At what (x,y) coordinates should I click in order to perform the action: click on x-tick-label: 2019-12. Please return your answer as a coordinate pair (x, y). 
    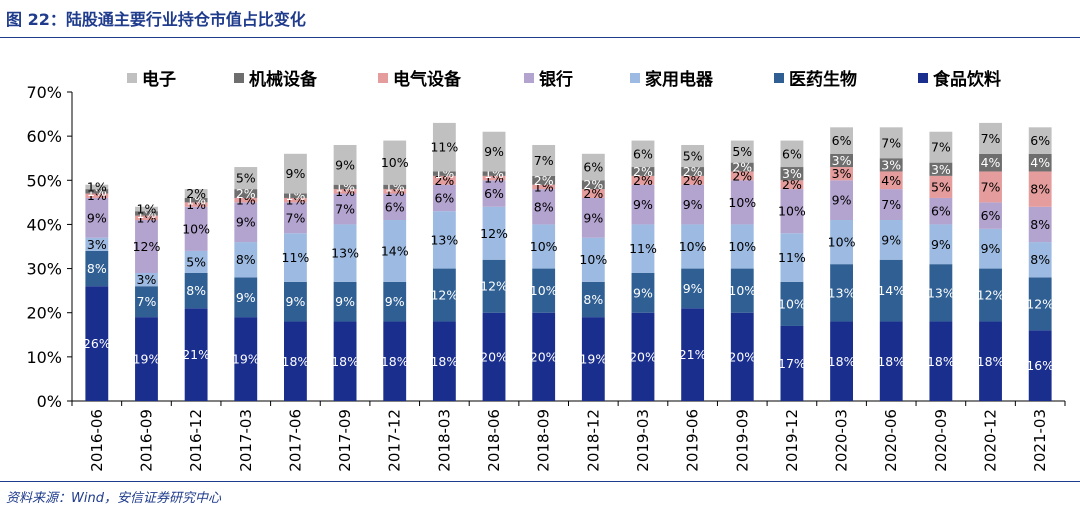
    Looking at the image, I should click on (792, 440).